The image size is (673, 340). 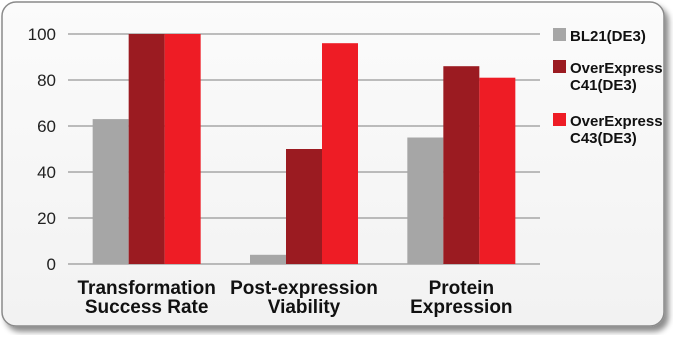 What do you see at coordinates (147, 298) in the screenshot?
I see `x-tick-label: Transformation Success Rate` at bounding box center [147, 298].